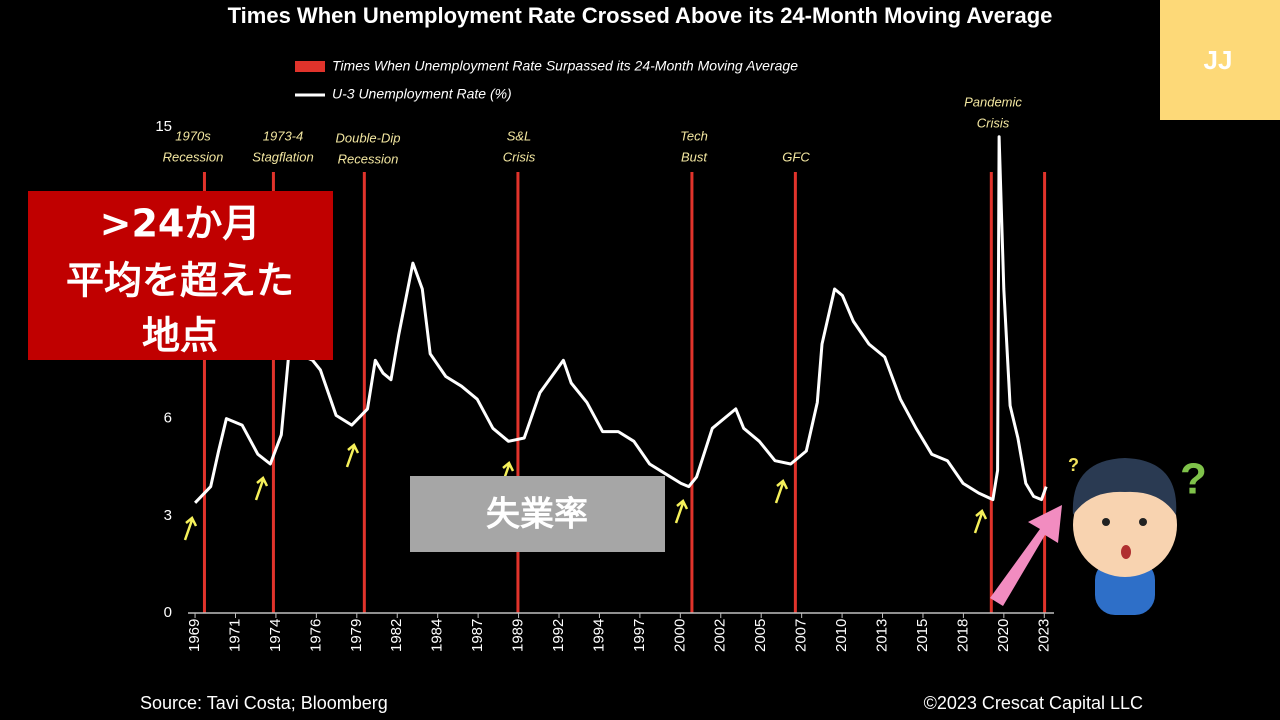  What do you see at coordinates (168, 418) in the screenshot?
I see `y-tick-label: 6` at bounding box center [168, 418].